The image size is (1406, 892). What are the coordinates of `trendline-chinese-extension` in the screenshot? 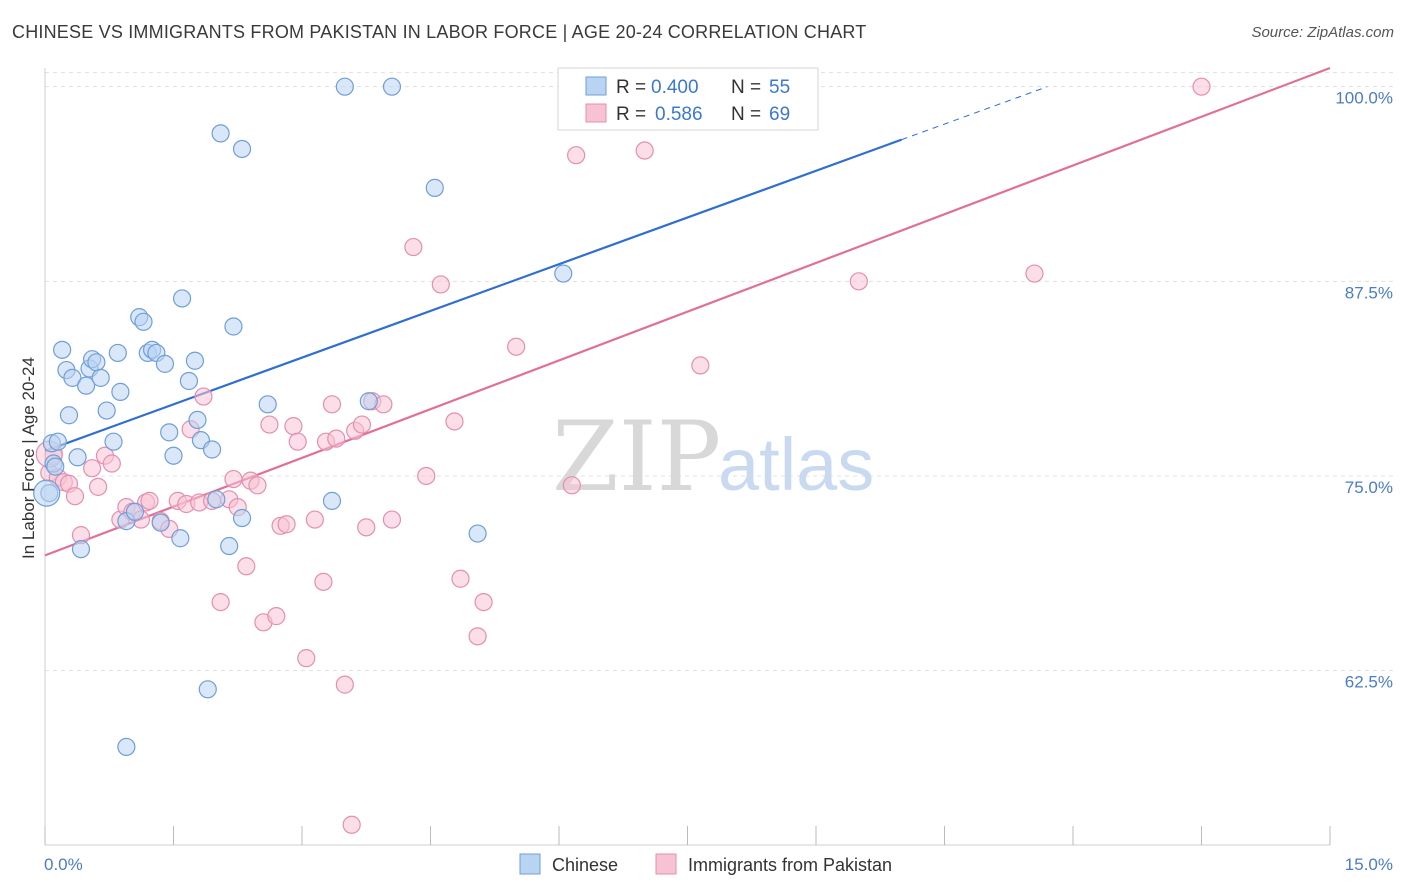 It's located at (974, 113).